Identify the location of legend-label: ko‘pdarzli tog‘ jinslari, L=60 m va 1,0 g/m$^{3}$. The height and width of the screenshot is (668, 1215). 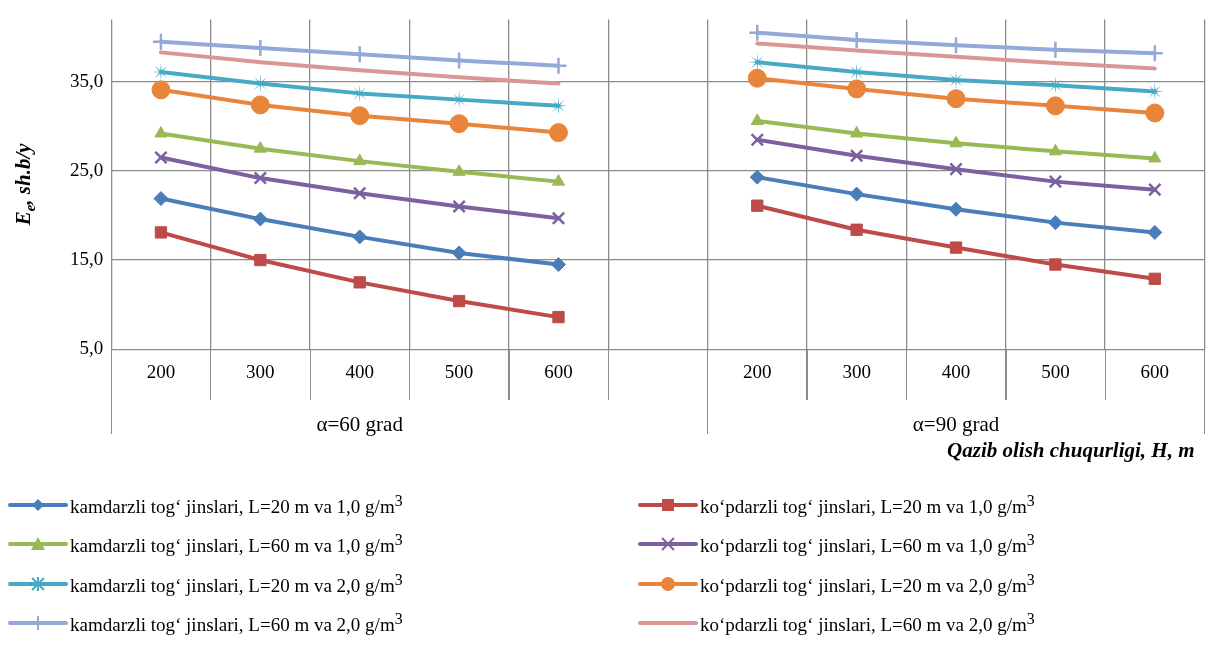
(867, 544).